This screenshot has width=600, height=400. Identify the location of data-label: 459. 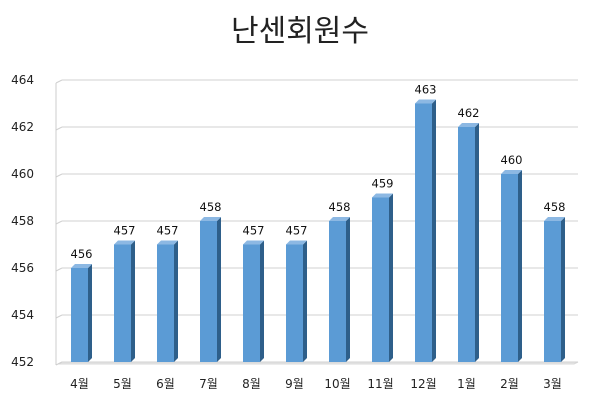
(383, 184).